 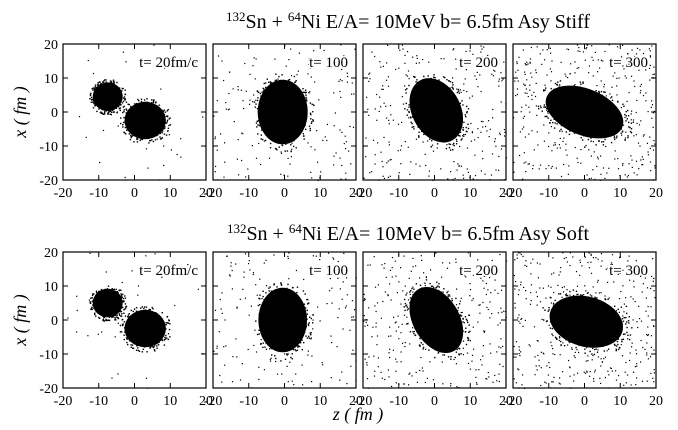 I want to click on panel-r1-c4: t= 300-20 -10 0 10 20, so click(x=583, y=122).